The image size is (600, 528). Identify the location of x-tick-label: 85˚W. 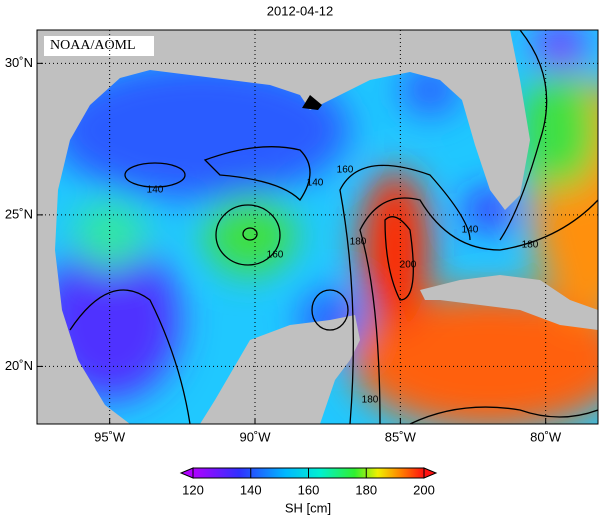
(401, 436).